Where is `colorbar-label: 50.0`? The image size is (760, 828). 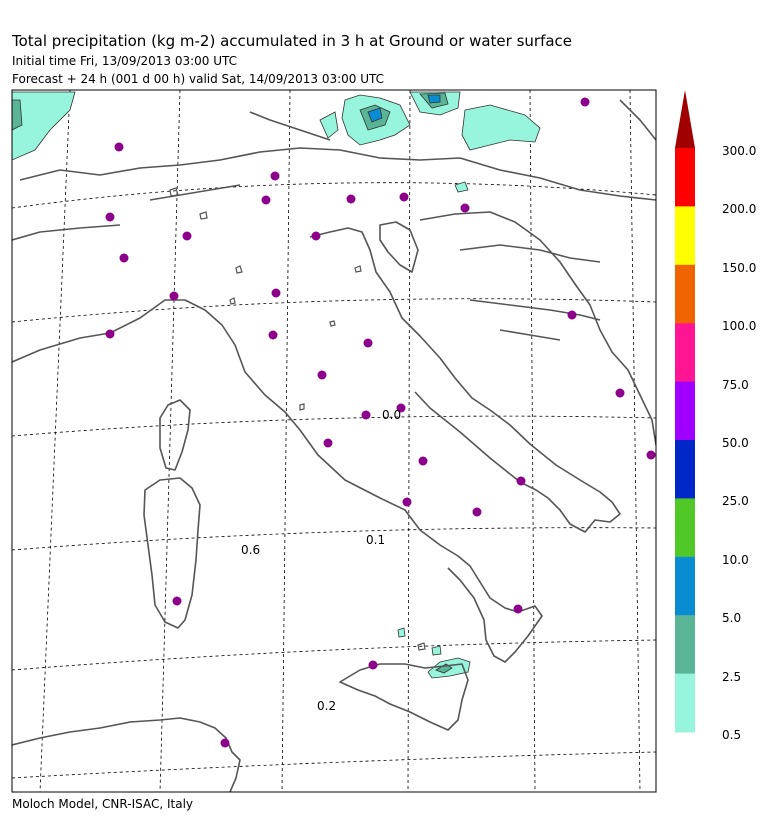
colorbar-label: 50.0 is located at coordinates (735, 443).